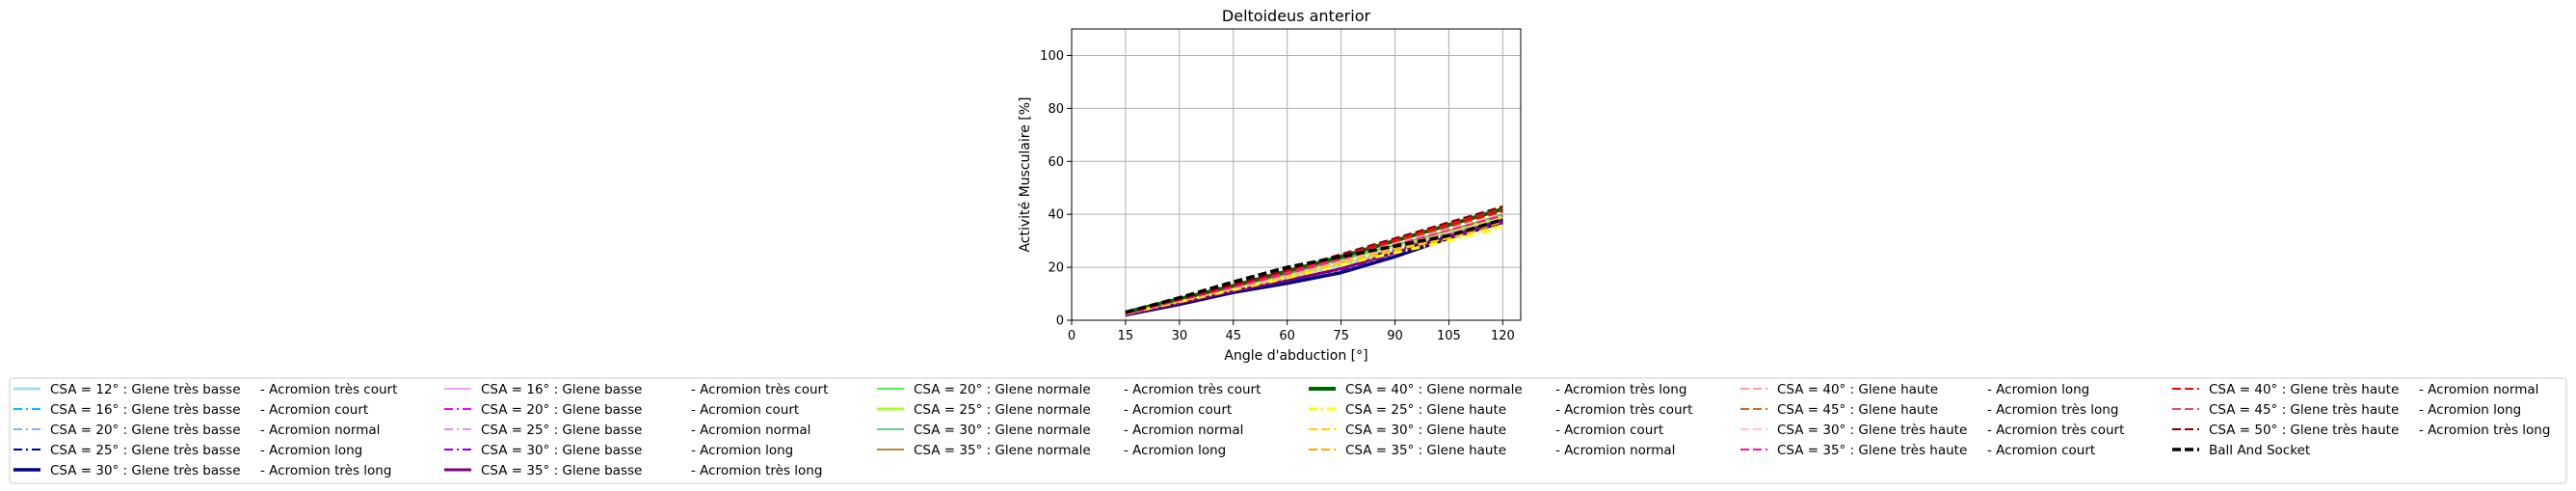  Describe the element at coordinates (145, 389) in the screenshot. I see `legend-entry-label: CSA = 12° : Glene très basse` at that location.